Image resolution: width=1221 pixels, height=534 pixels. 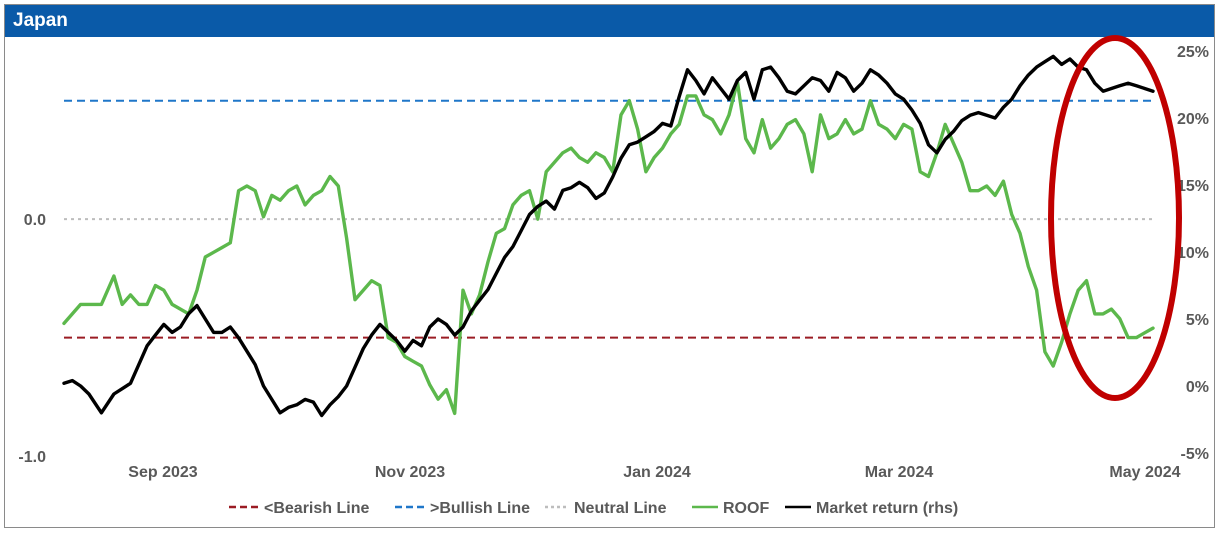 What do you see at coordinates (316, 508) in the screenshot?
I see `legend-label: <Bearish Line` at bounding box center [316, 508].